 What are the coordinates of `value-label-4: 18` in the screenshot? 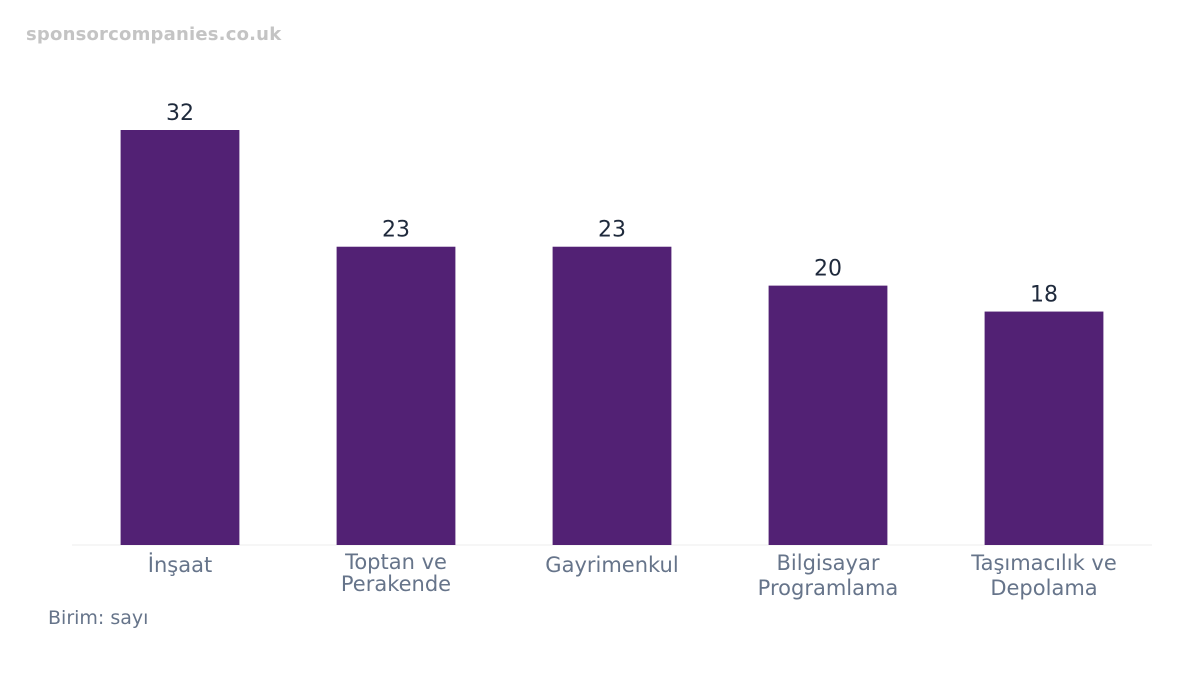 It's located at (1044, 295).